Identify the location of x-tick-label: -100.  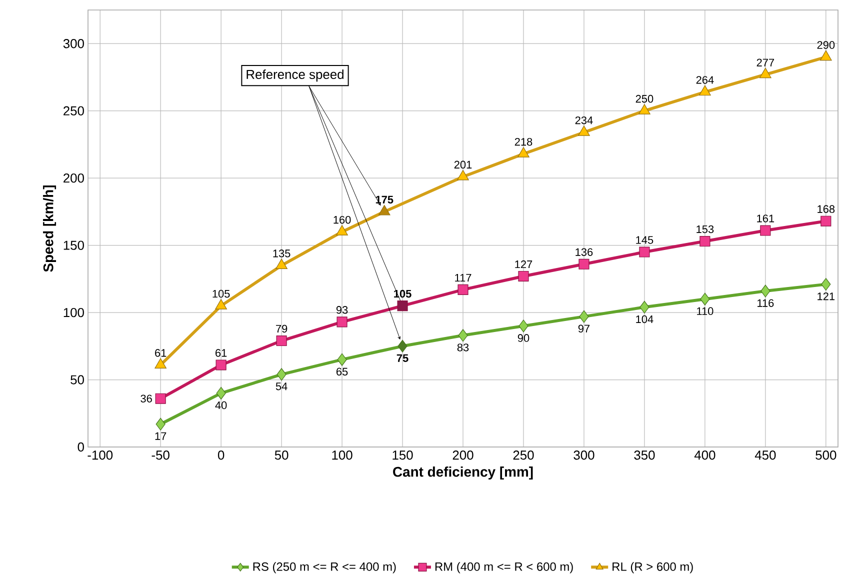
(100, 455).